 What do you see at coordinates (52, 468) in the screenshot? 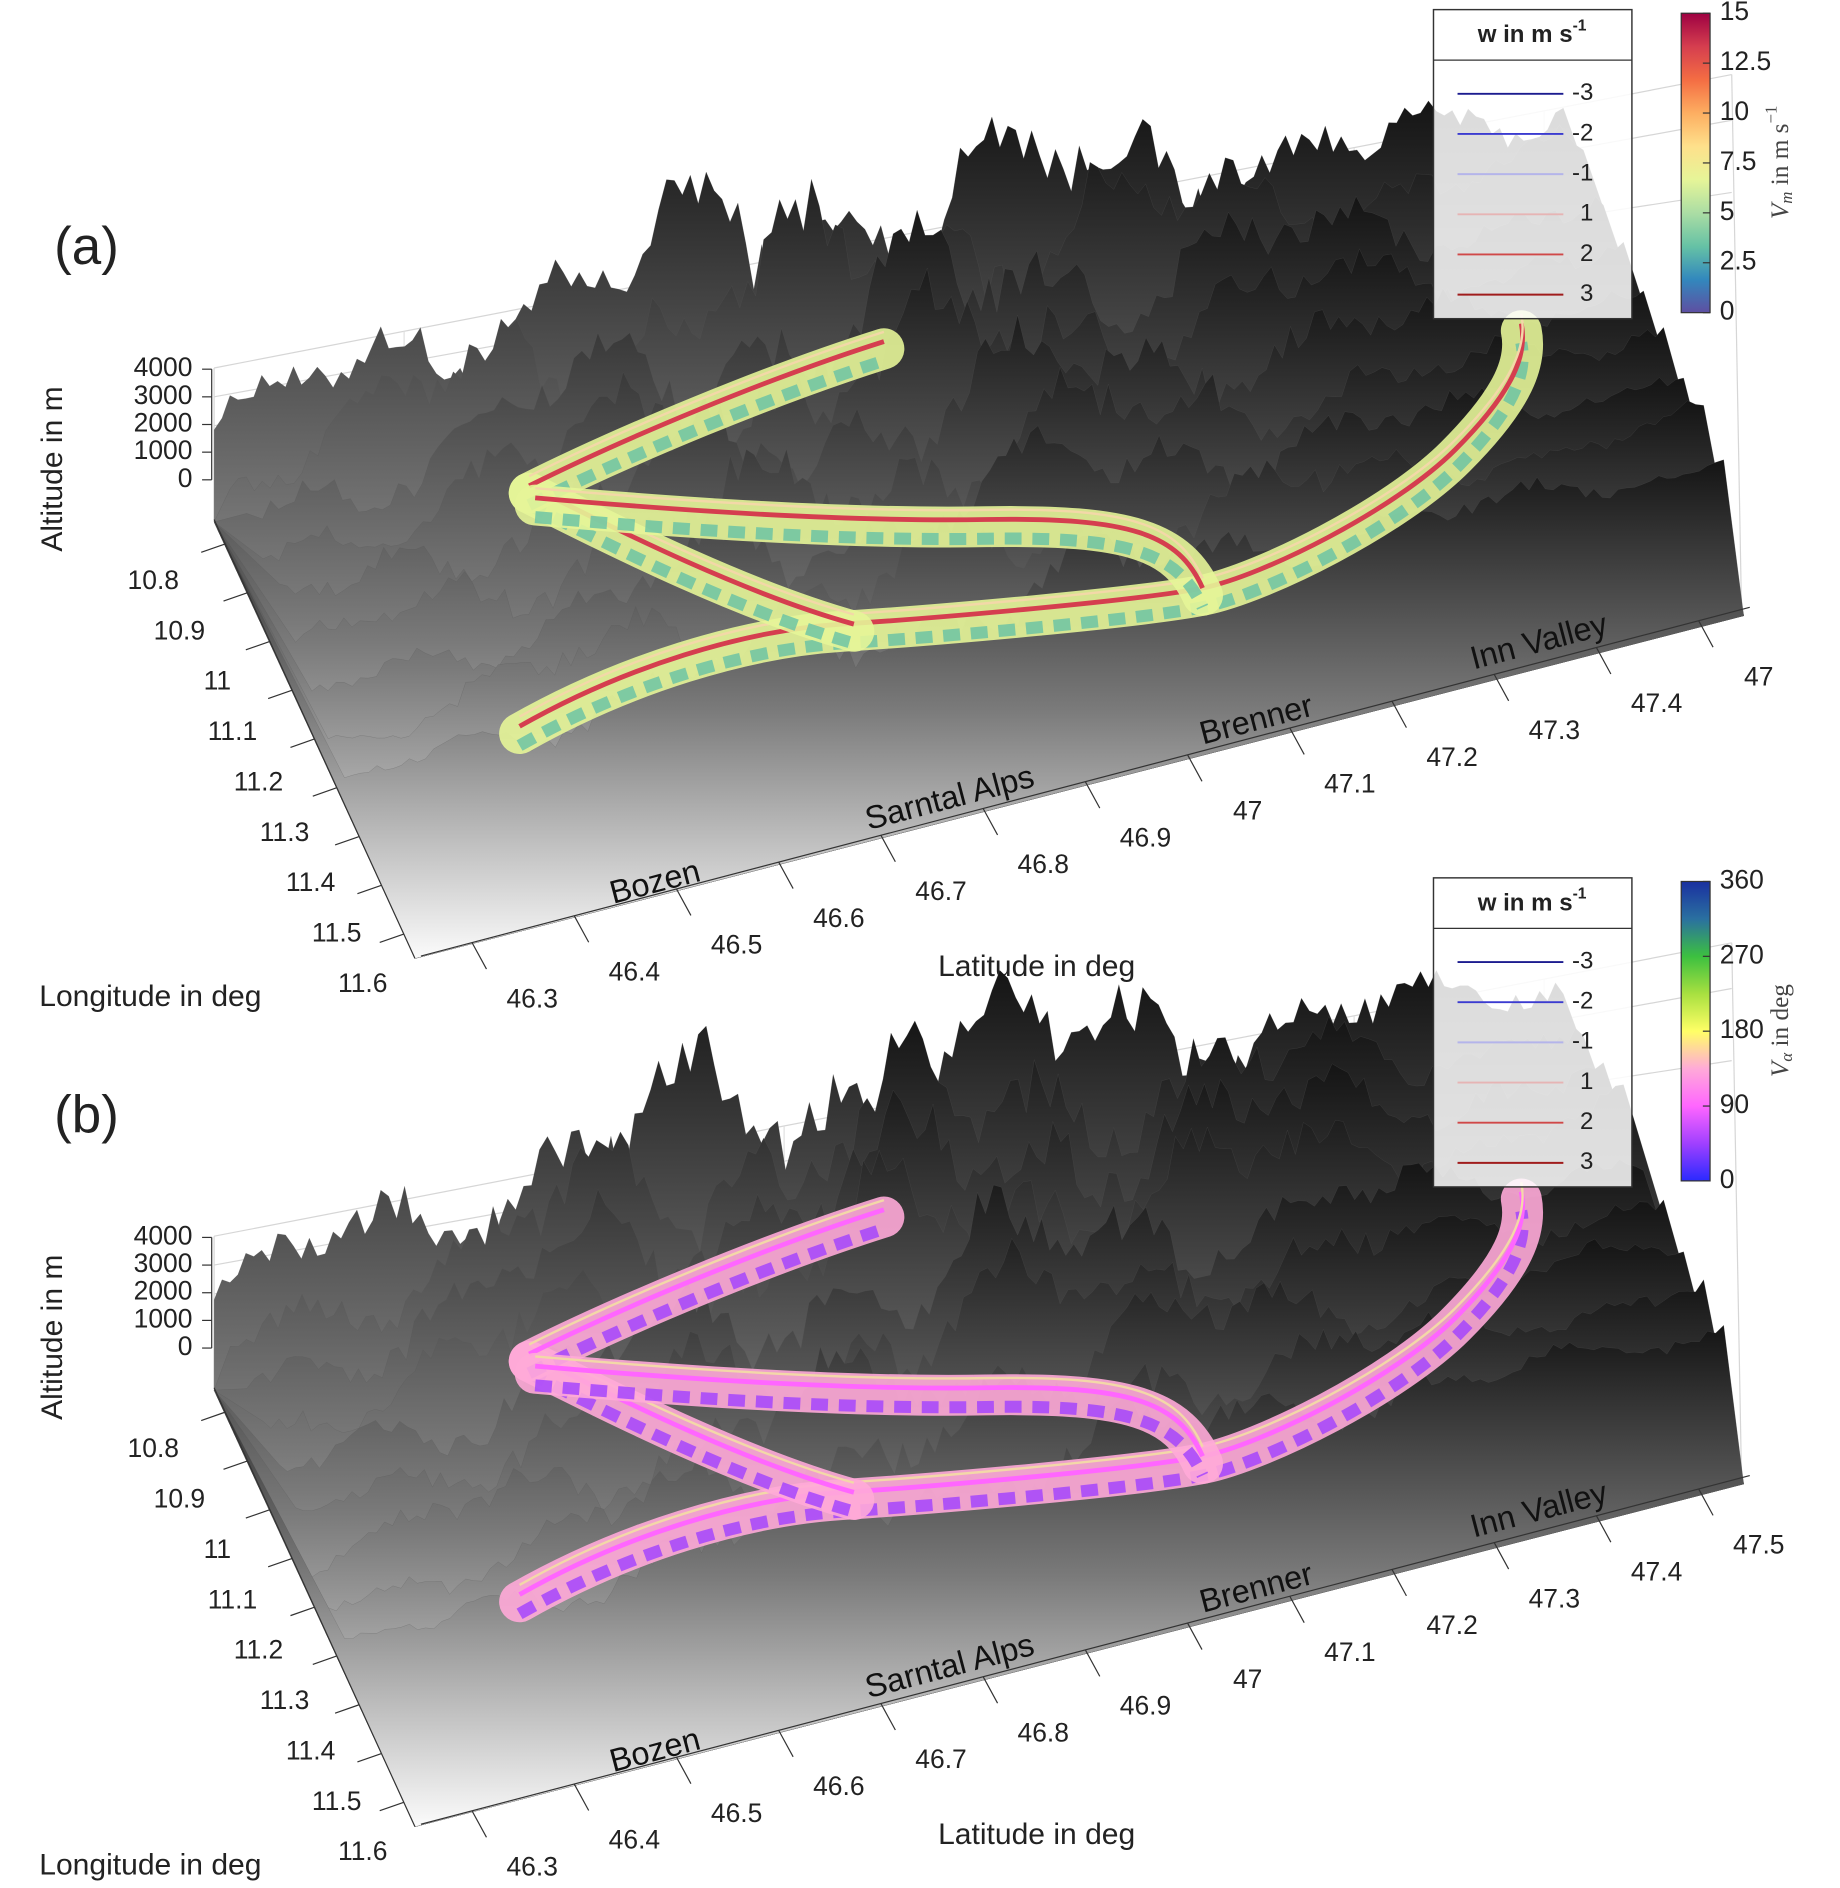
I see `z-axis-title: Altitude in m` at bounding box center [52, 468].